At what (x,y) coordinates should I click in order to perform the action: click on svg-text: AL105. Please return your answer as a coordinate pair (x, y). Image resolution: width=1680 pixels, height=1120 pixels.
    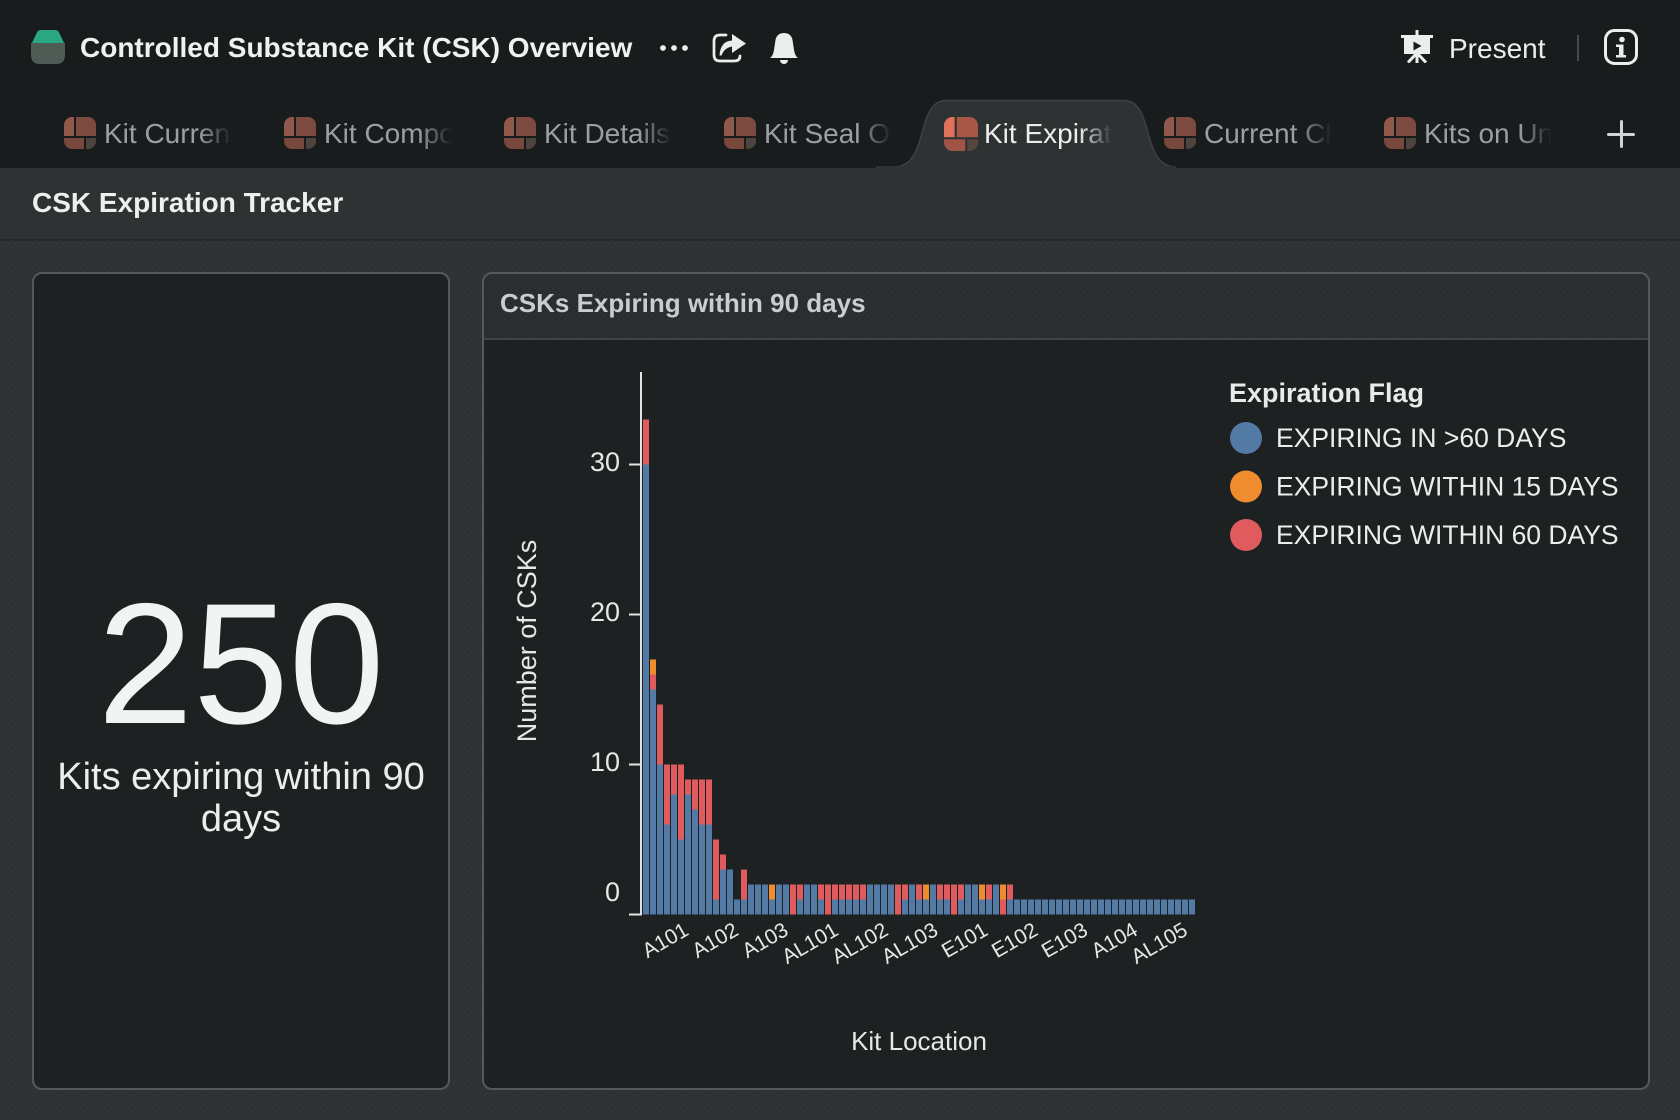
    Looking at the image, I should click on (1159, 943).